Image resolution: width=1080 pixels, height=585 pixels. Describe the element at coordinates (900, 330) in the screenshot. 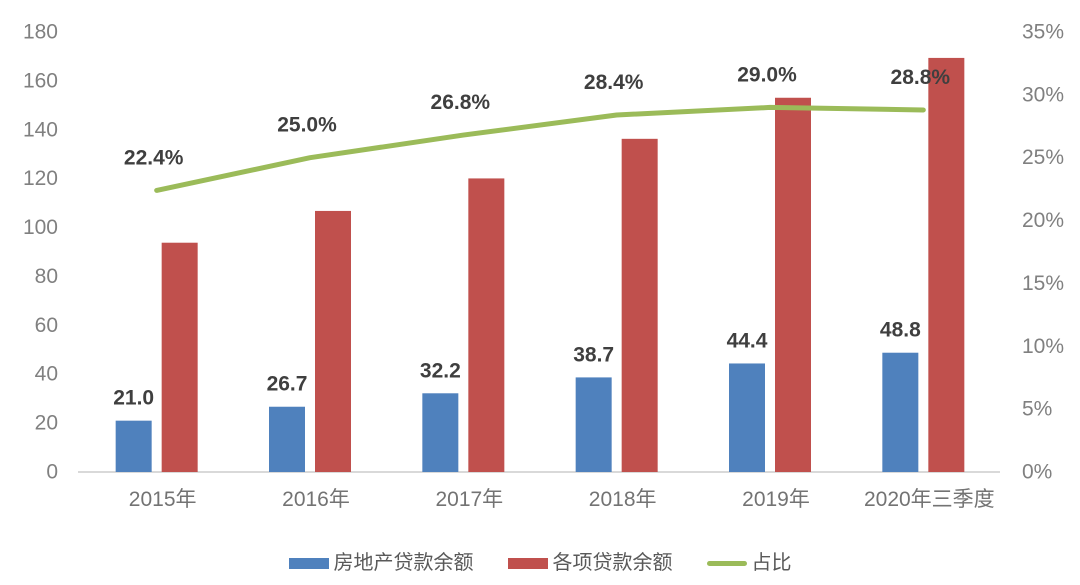

I see `bar-value-label: 48.8` at that location.